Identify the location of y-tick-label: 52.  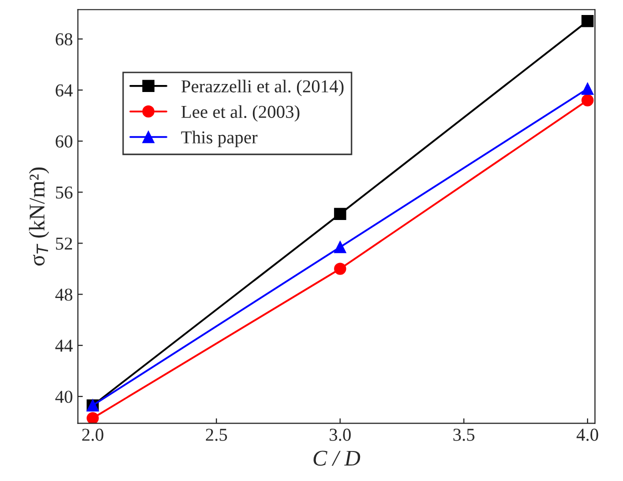
(64, 244).